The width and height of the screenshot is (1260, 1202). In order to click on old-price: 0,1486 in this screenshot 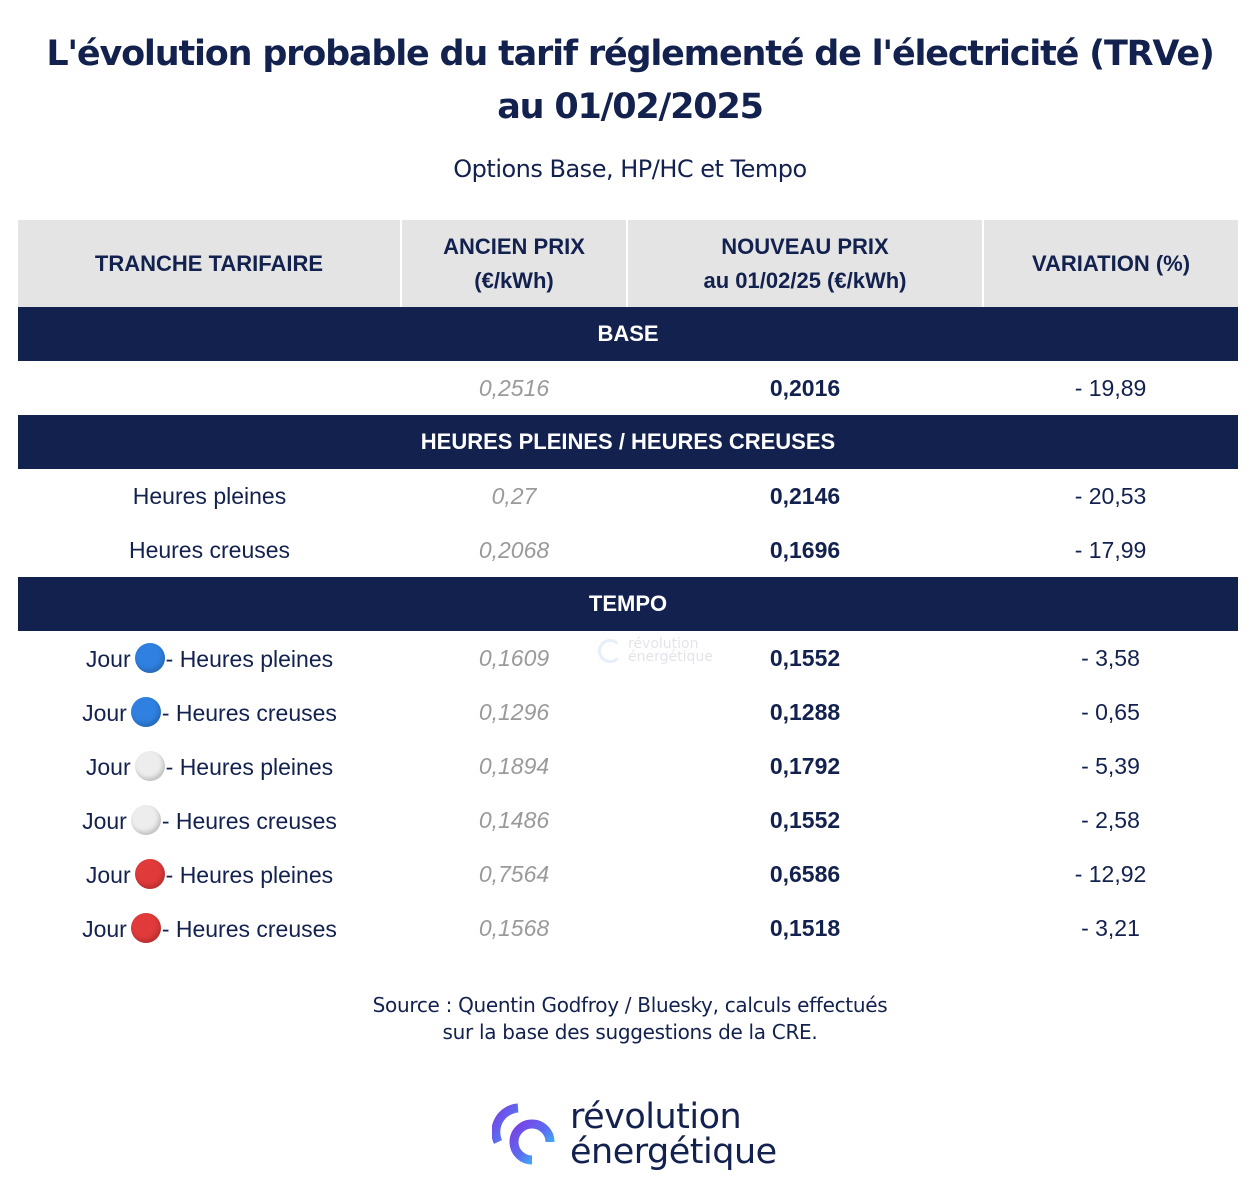, I will do `click(514, 819)`.